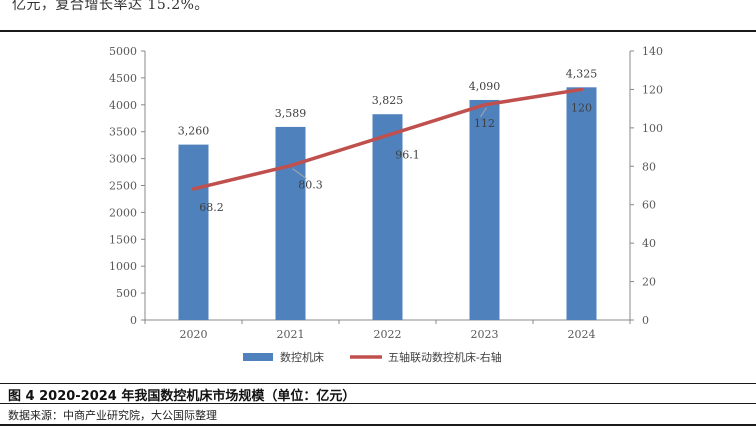 The height and width of the screenshot is (428, 756). What do you see at coordinates (581, 107) in the screenshot?
I see `line-data-label: 120` at bounding box center [581, 107].